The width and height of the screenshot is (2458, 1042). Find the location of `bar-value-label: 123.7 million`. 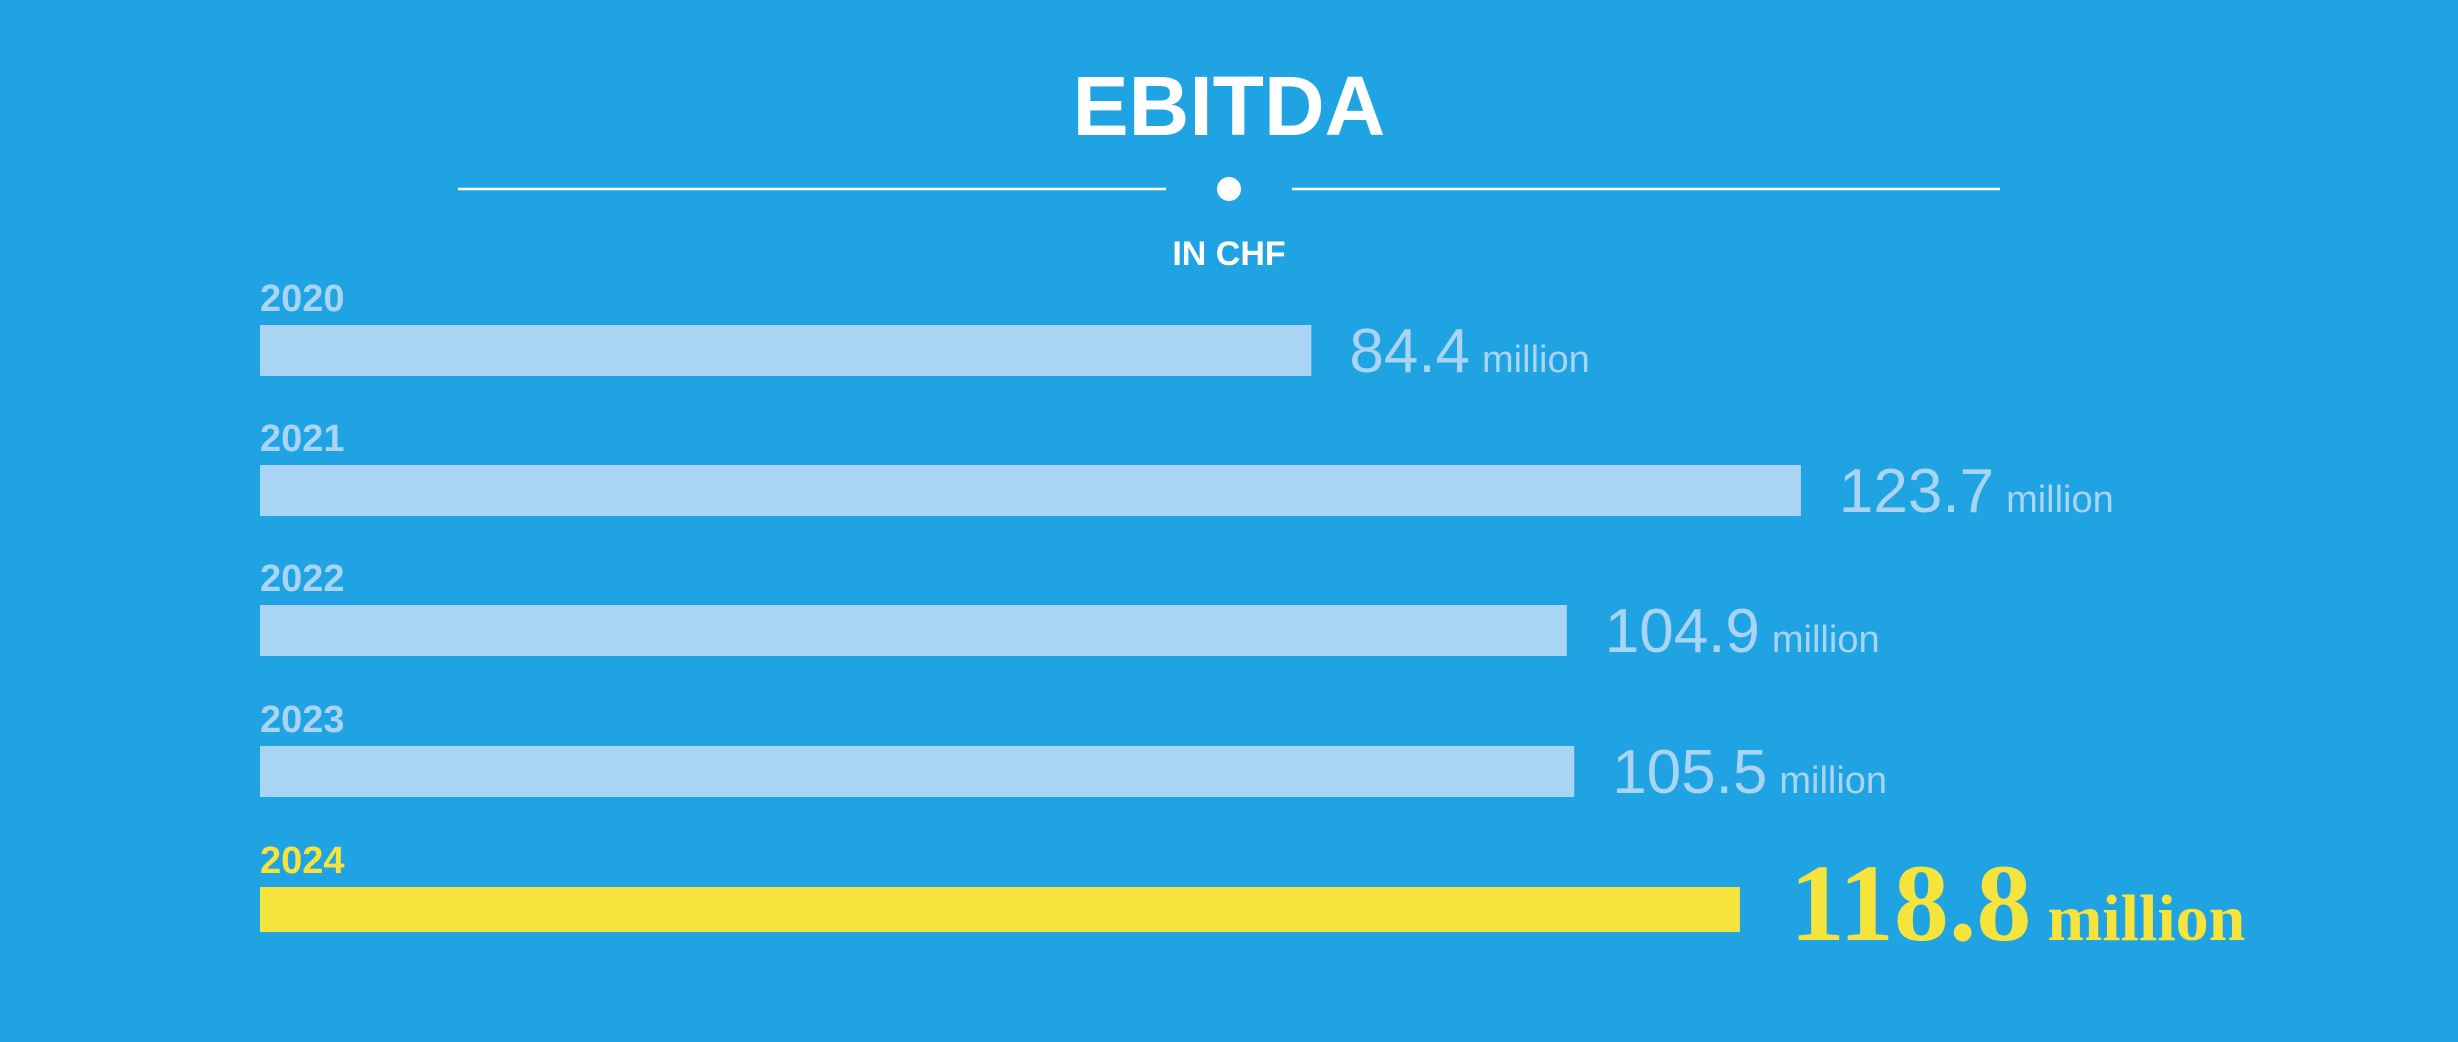

bar-value-label: 123.7 million is located at coordinates (1976, 491).